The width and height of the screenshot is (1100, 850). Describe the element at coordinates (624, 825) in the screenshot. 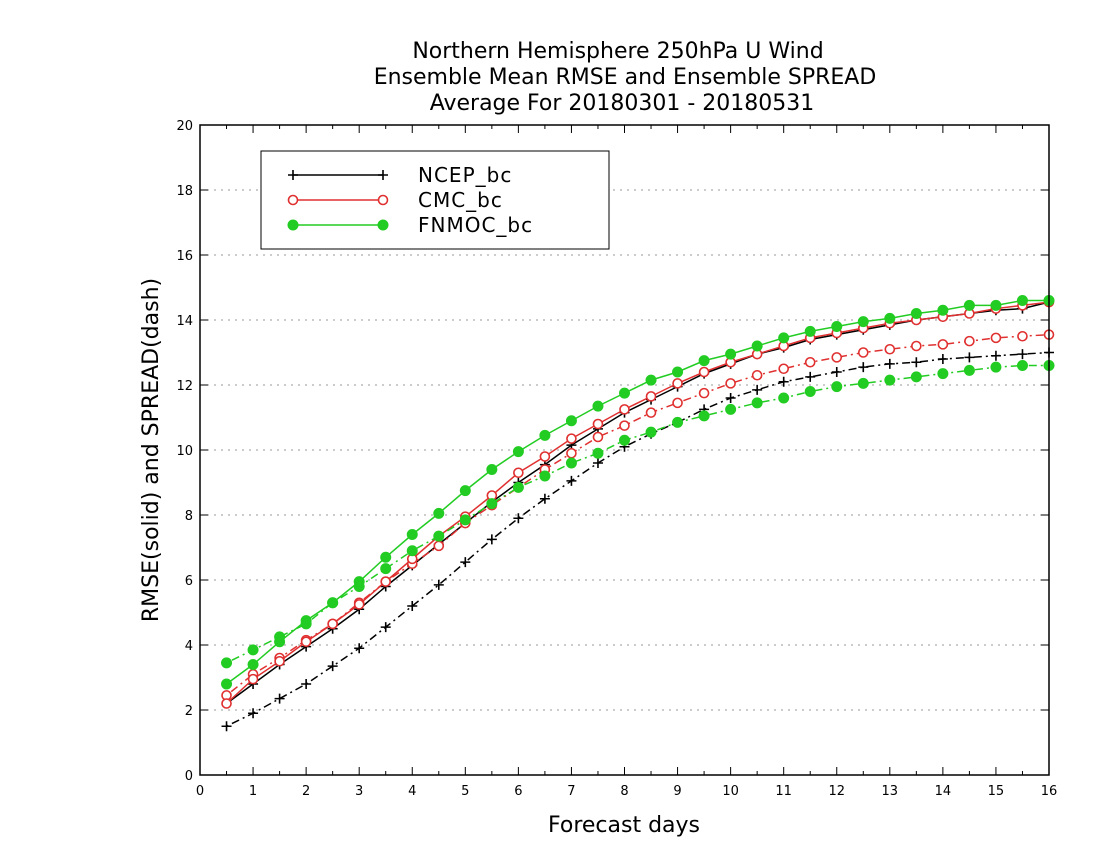

I see `x-axis-label: Forecast days` at that location.